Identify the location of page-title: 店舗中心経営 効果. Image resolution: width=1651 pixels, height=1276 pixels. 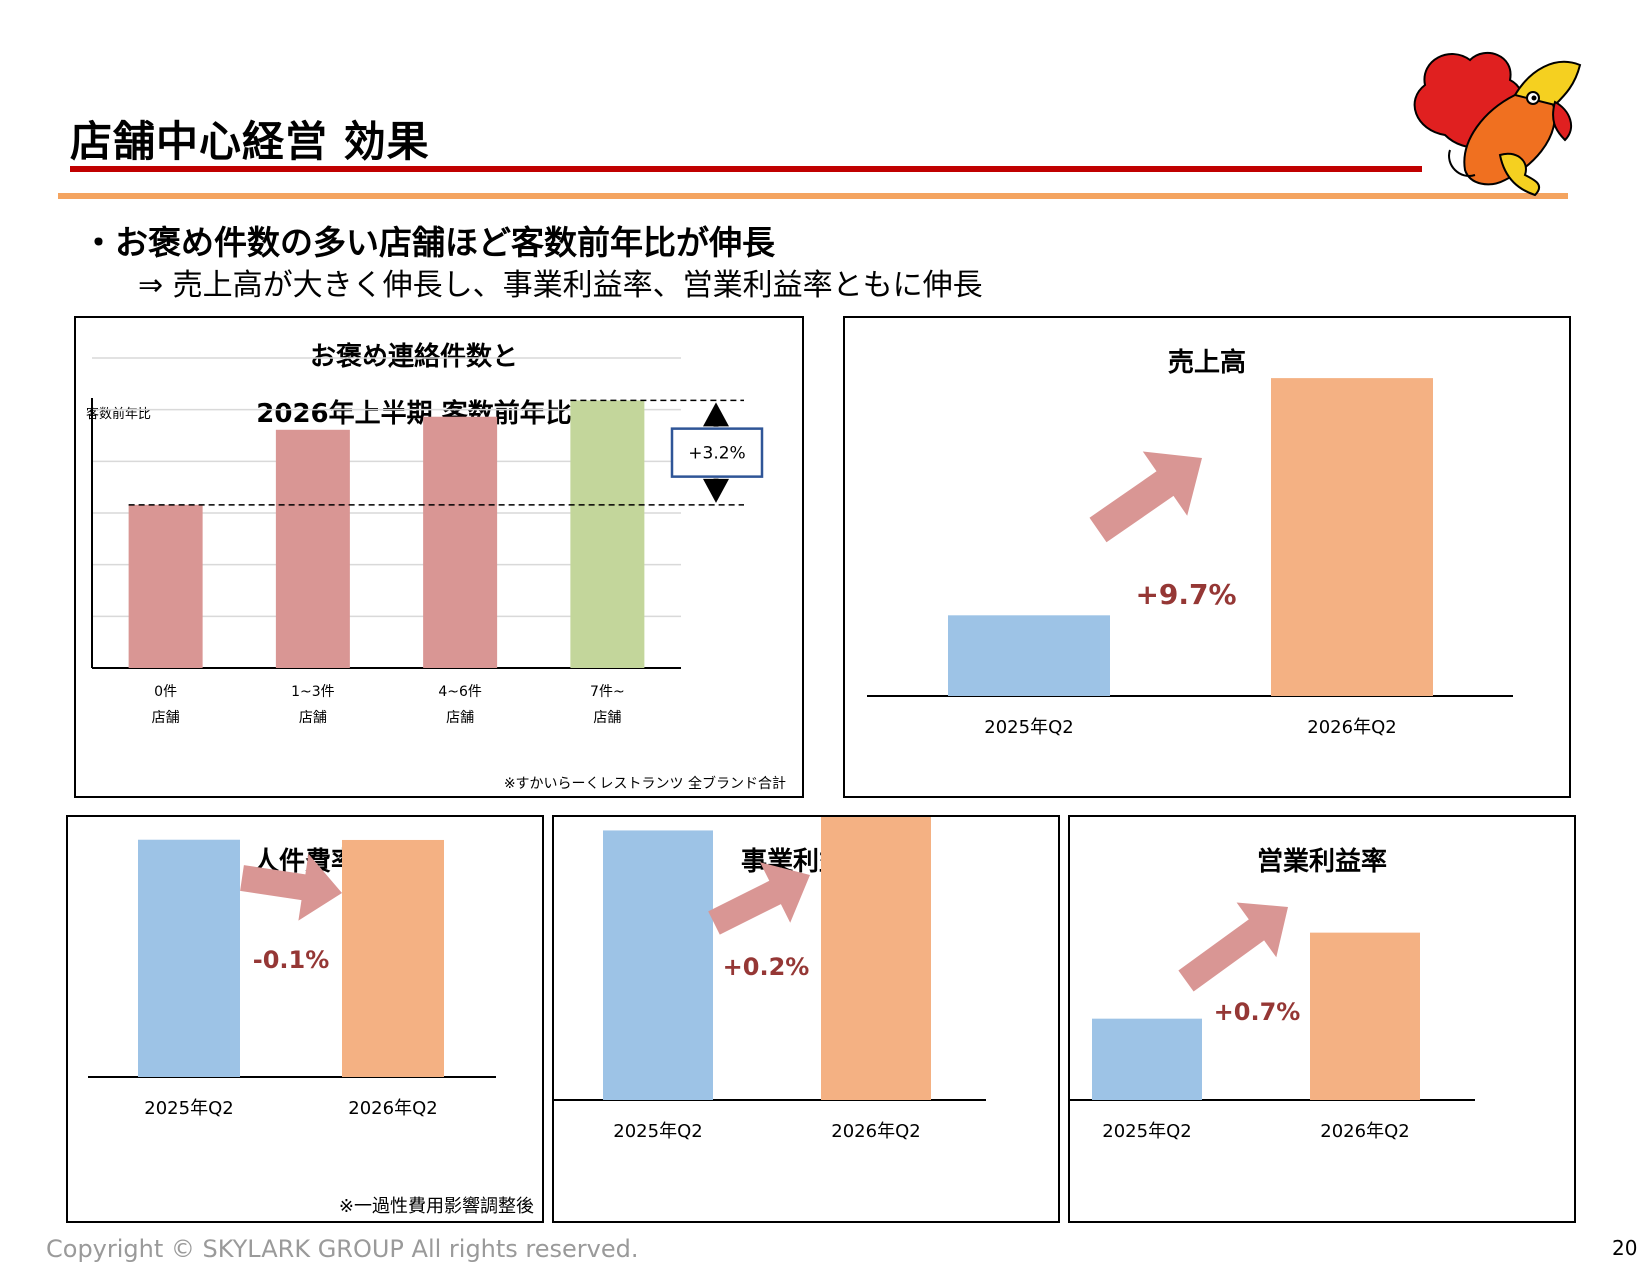
(250, 141).